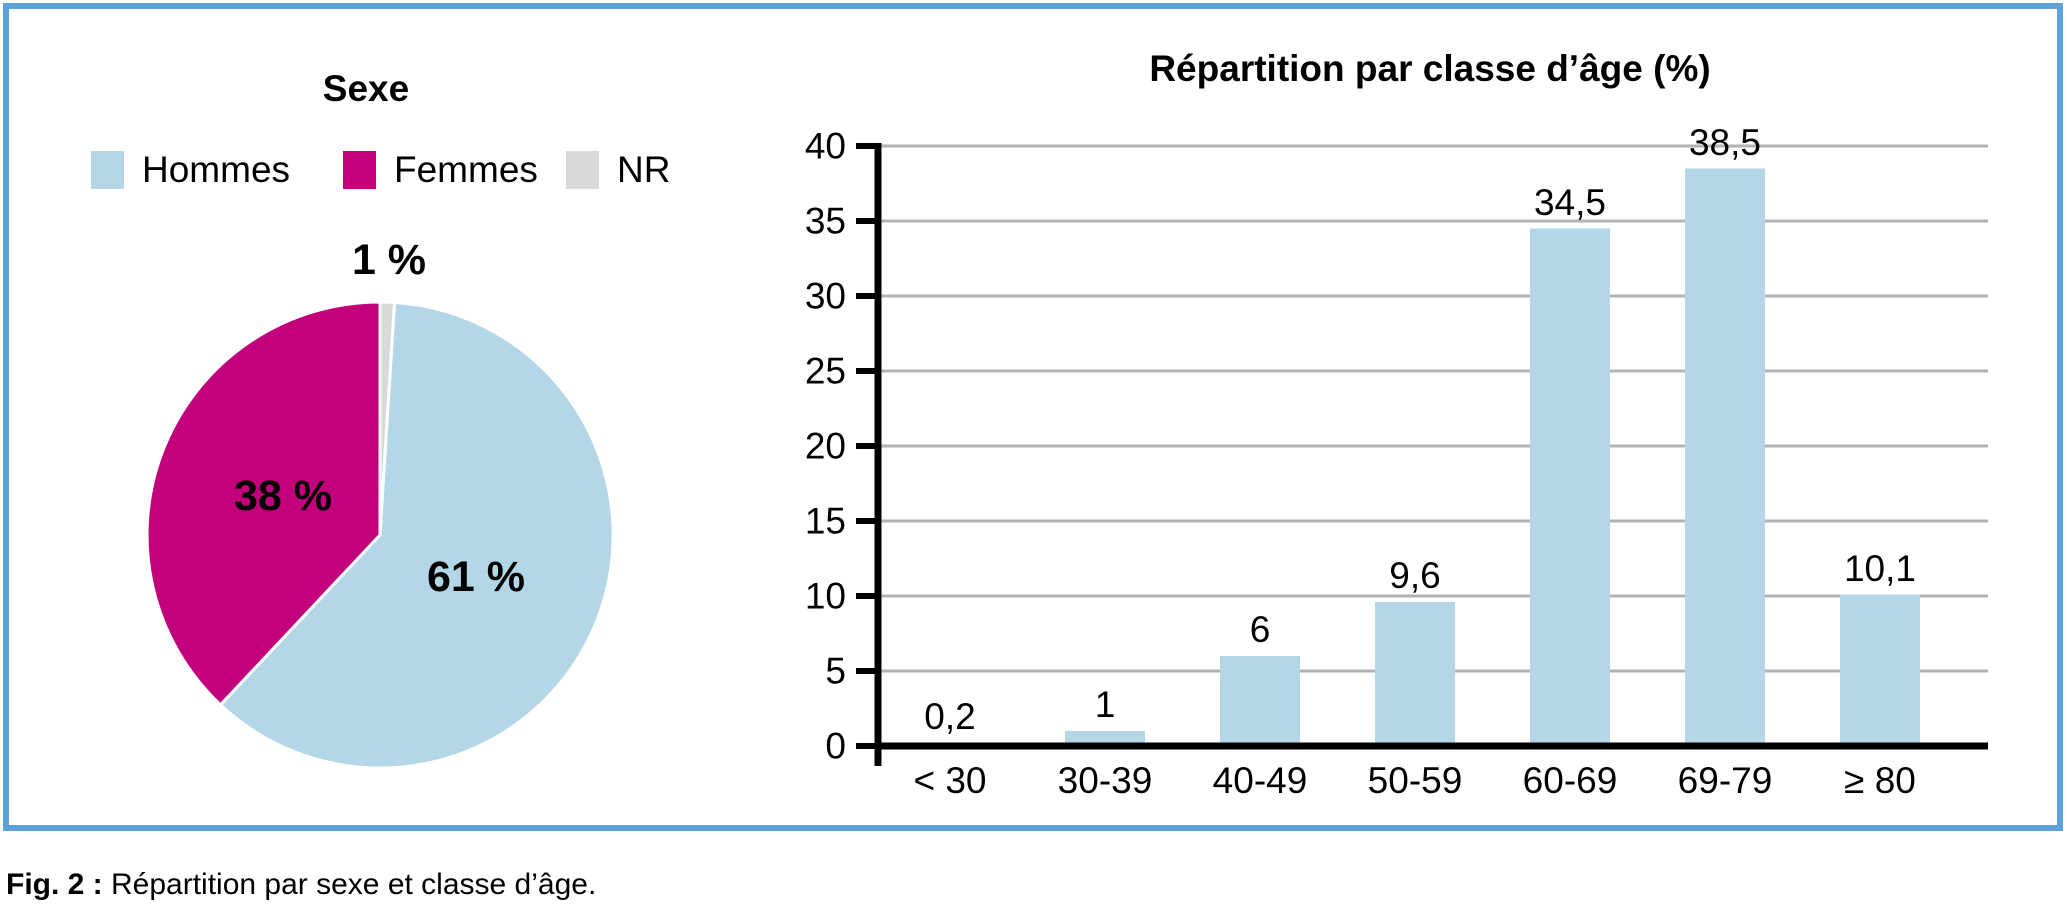 The width and height of the screenshot is (2067, 912). I want to click on pie-slice-femmes, so click(263, 503).